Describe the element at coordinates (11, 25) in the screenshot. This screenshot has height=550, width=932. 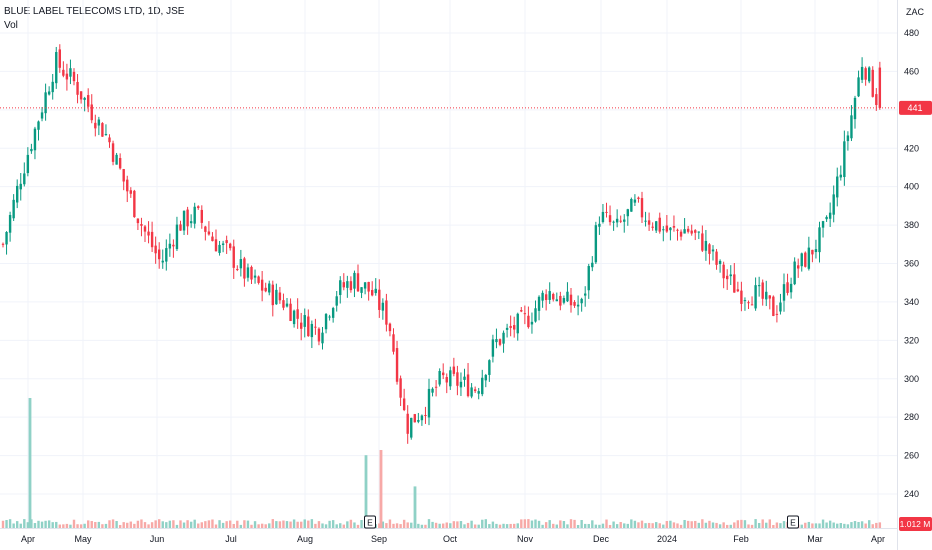
I see `volume-label: Vol` at that location.